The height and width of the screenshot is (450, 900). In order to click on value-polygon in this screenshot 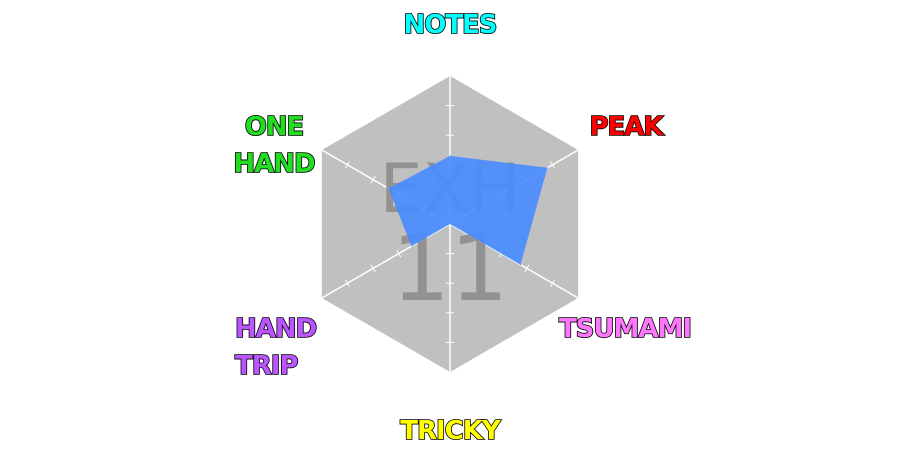, I will do `click(468, 210)`.